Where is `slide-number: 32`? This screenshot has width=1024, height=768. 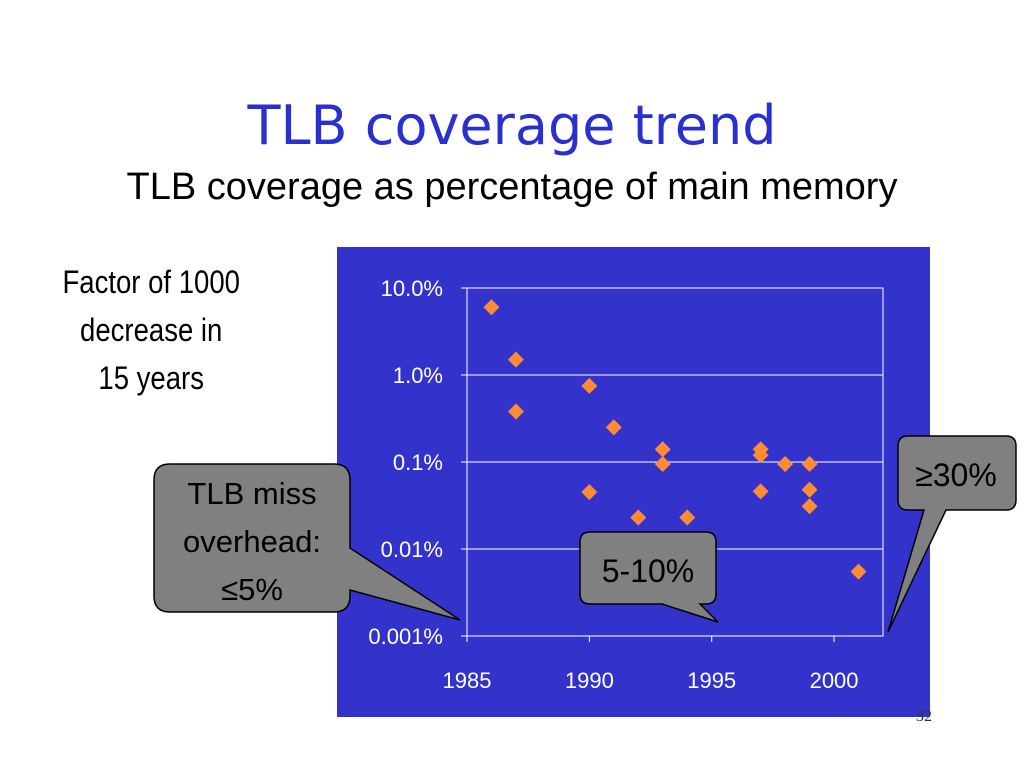 slide-number: 32 is located at coordinates (924, 716).